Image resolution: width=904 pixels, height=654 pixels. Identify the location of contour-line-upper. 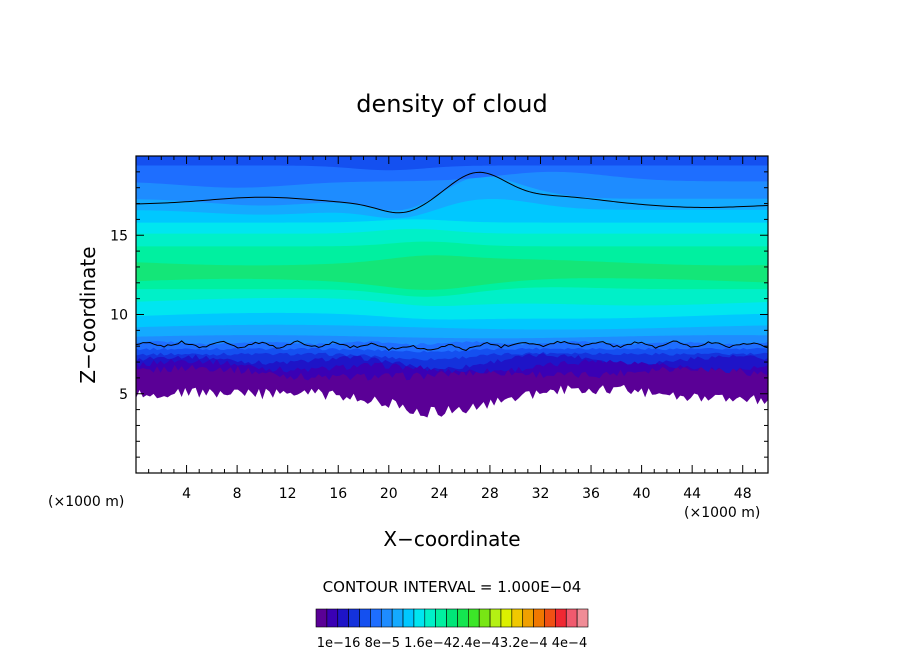
(452, 192).